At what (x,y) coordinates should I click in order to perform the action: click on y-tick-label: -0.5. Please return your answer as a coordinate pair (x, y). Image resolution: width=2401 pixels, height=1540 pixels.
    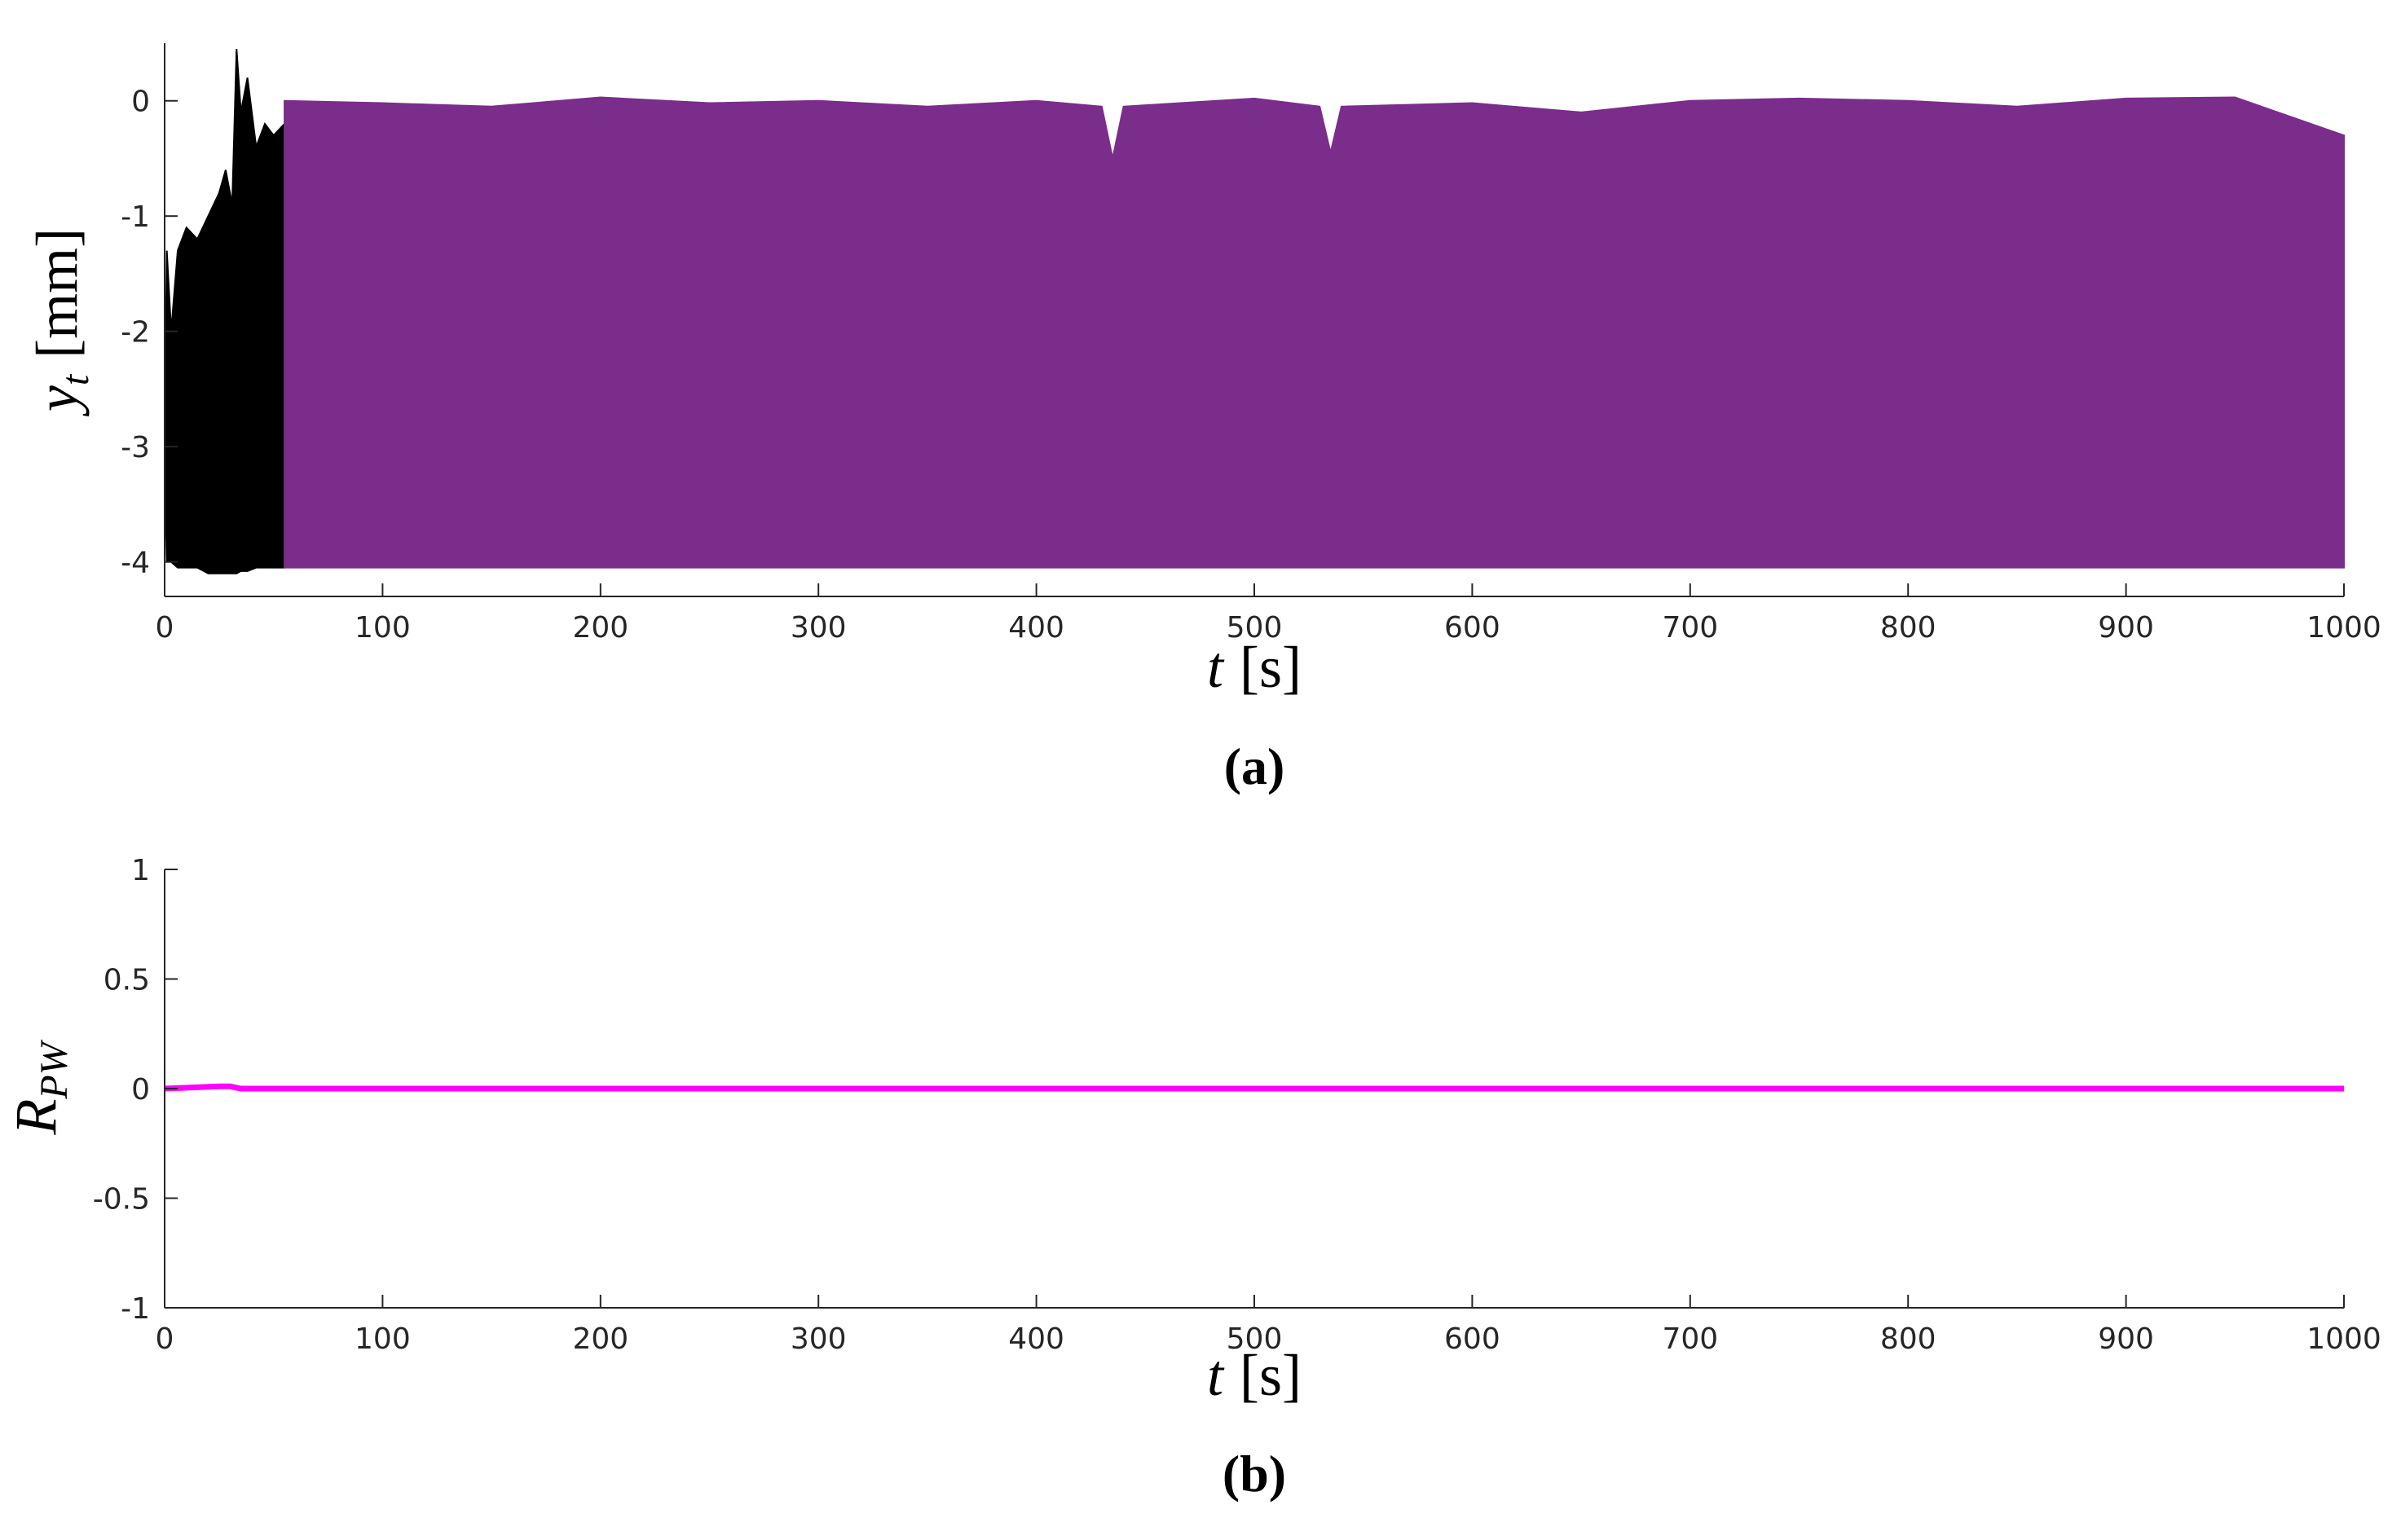
    Looking at the image, I should click on (121, 1200).